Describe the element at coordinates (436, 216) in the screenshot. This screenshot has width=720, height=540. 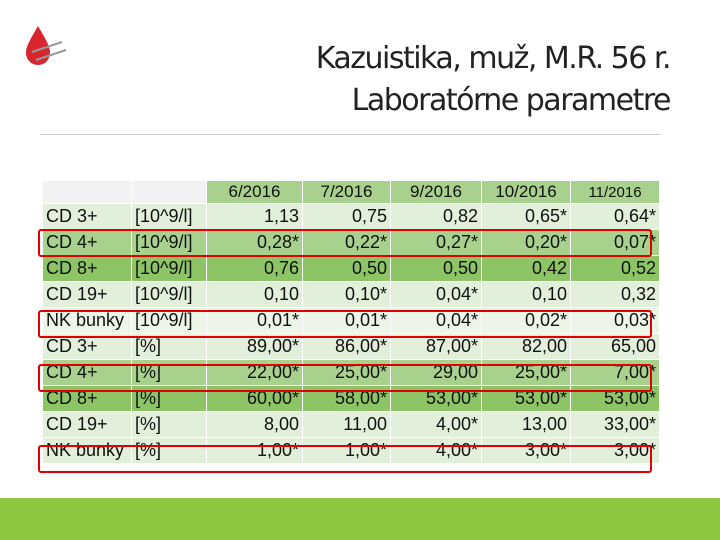
I see `value-cell: 0,82` at that location.